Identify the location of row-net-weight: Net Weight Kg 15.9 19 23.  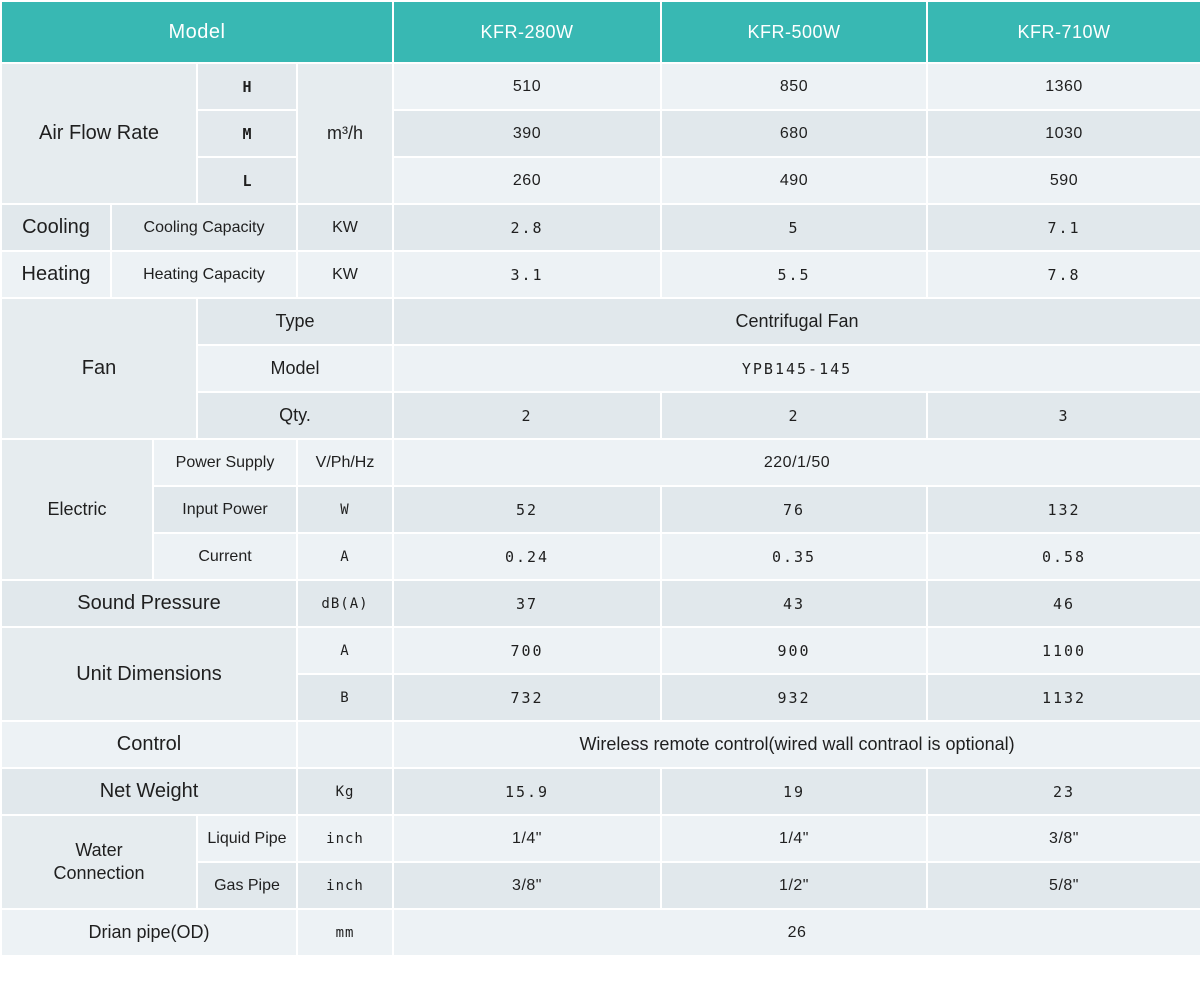
(600, 791).